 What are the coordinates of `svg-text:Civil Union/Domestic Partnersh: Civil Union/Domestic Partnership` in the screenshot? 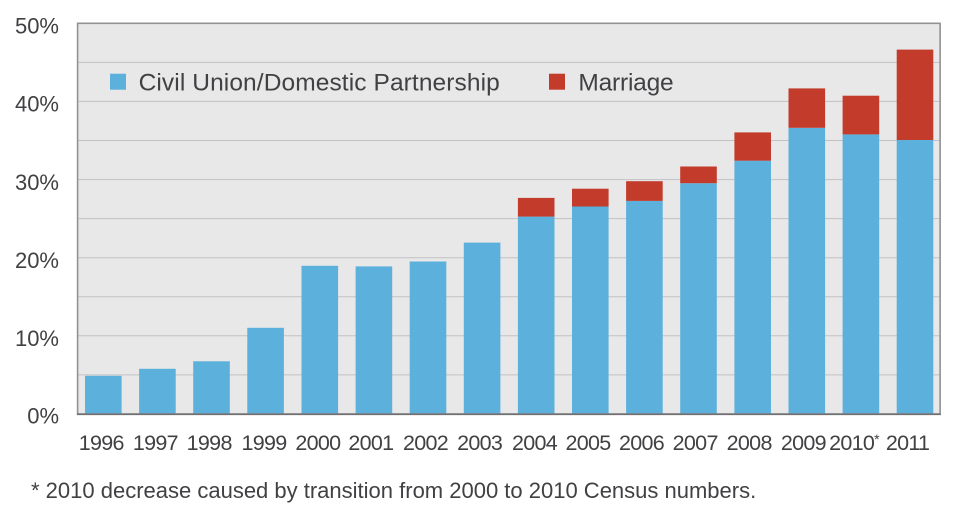 It's located at (319, 82).